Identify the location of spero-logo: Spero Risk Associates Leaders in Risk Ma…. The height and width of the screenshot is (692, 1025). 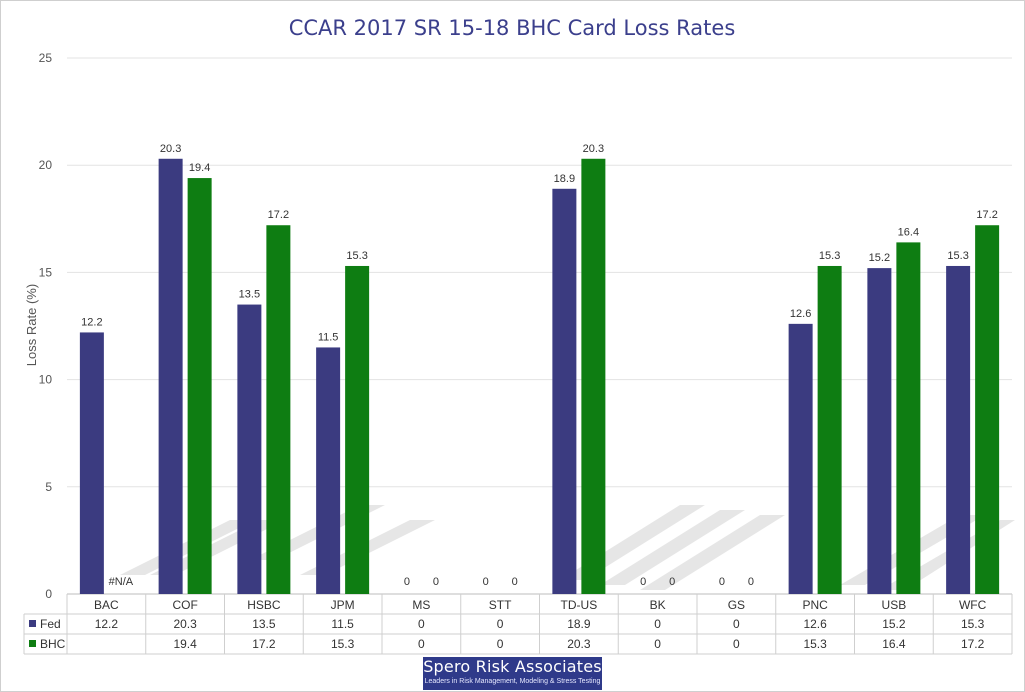
(512, 673).